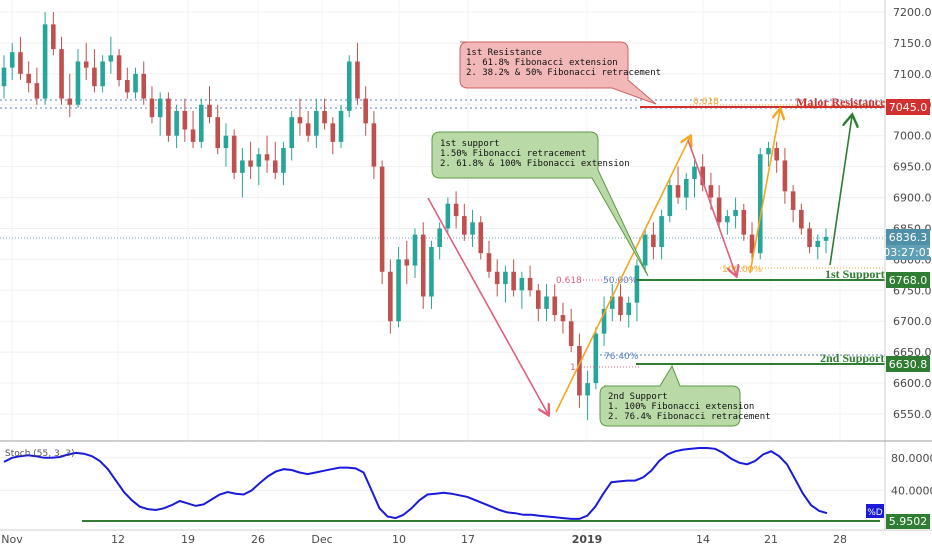 Image resolution: width=932 pixels, height=550 pixels. What do you see at coordinates (852, 358) in the screenshot?
I see `second-support-label: 2nd Support` at bounding box center [852, 358].